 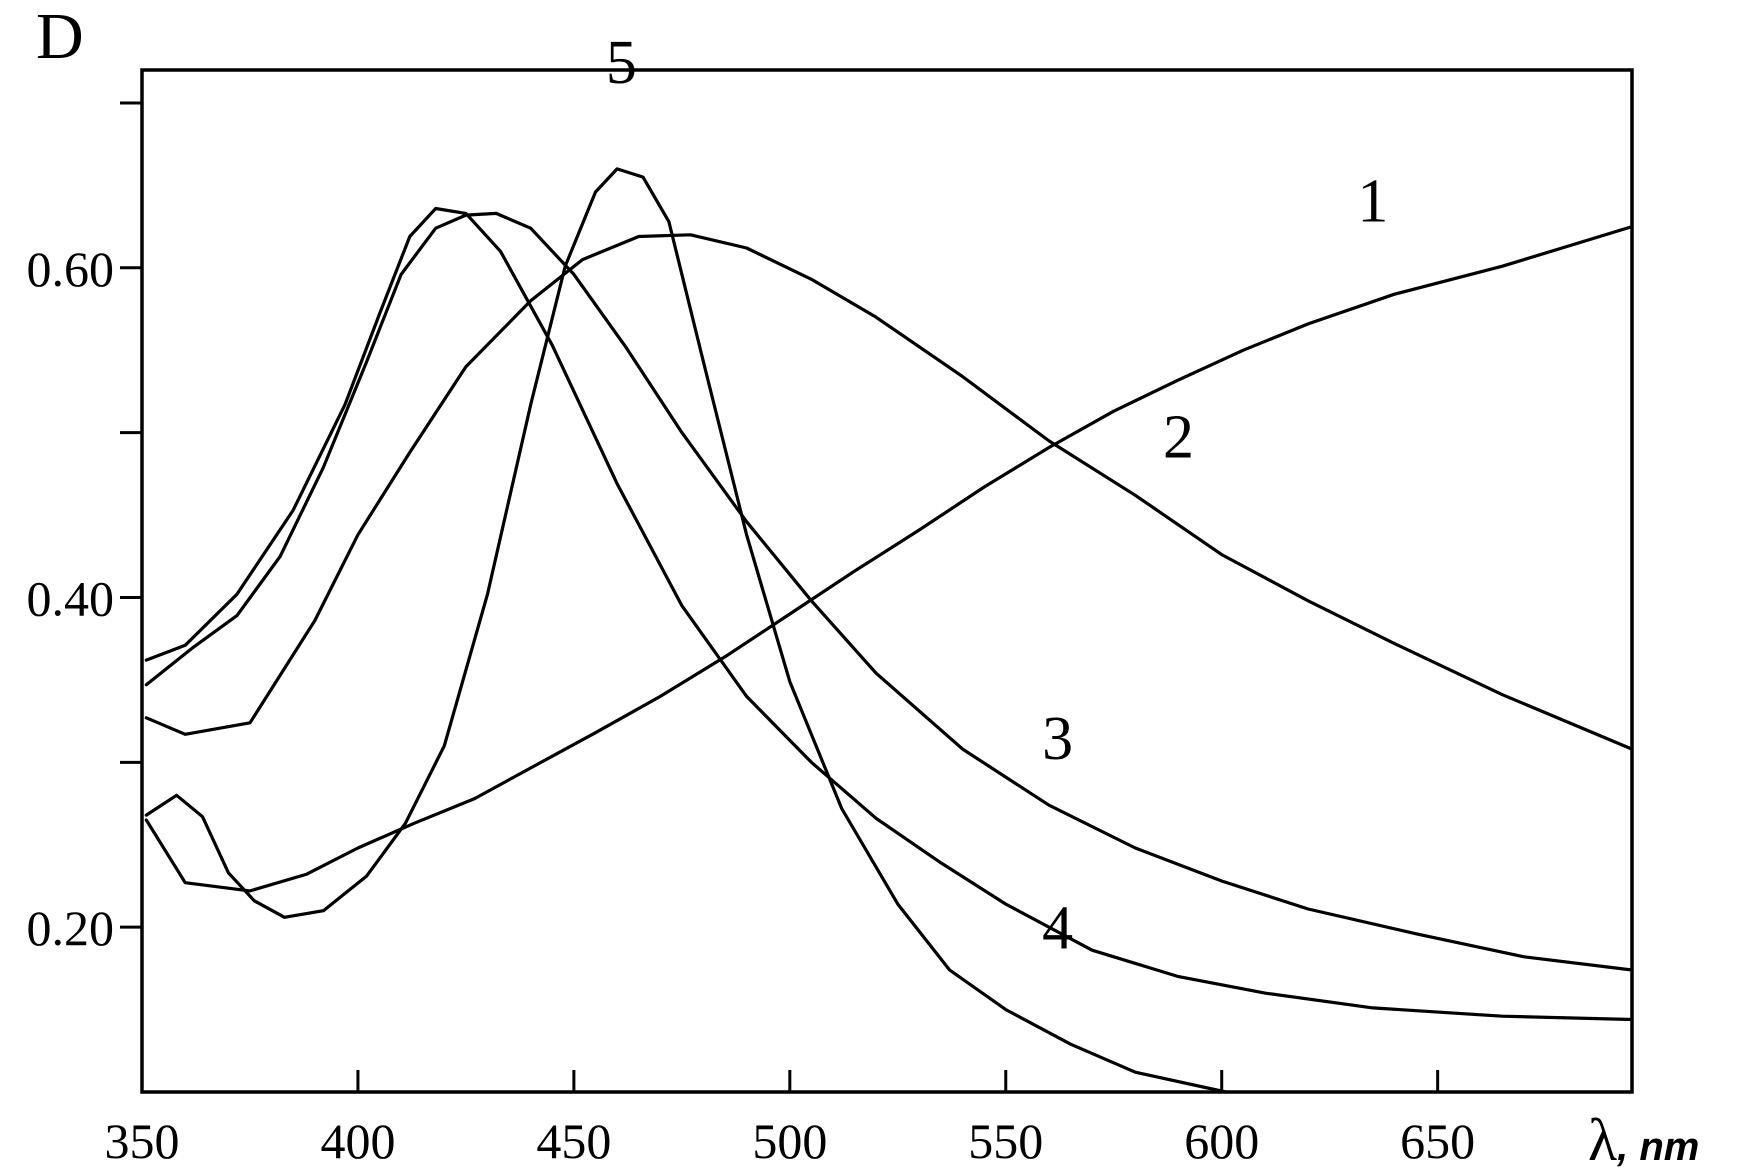 I want to click on y-tick-label-0.60: 0.60, so click(x=71, y=269).